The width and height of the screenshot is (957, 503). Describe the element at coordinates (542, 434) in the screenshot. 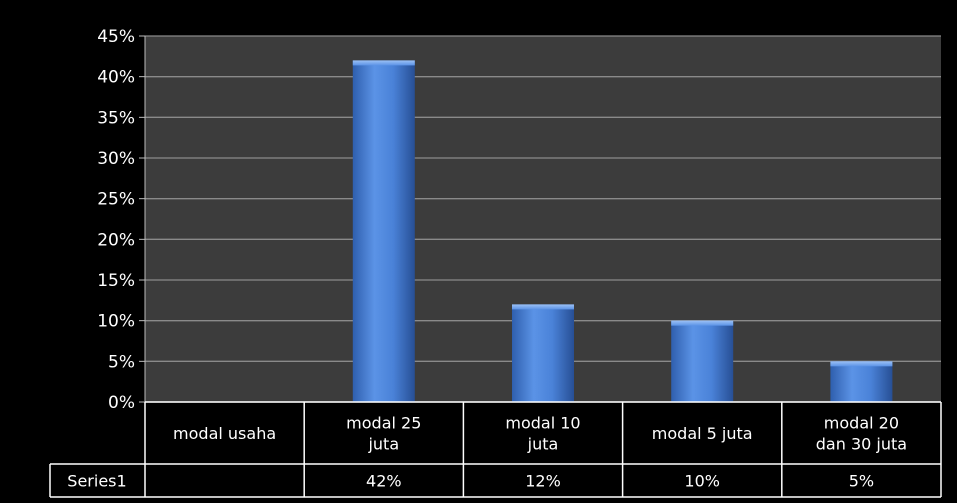

I see `category-label: modal 10 juta` at that location.